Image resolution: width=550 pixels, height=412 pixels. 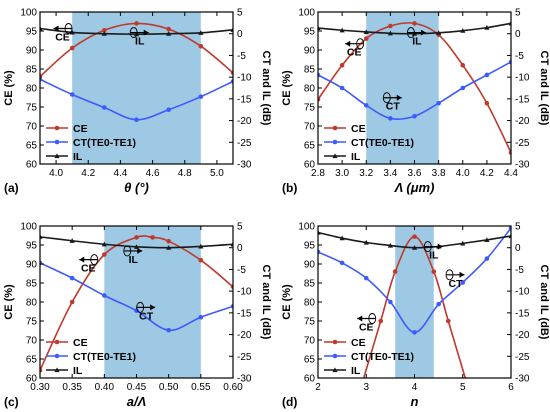 I want to click on x-tick-label: 3.2, so click(x=366, y=173).